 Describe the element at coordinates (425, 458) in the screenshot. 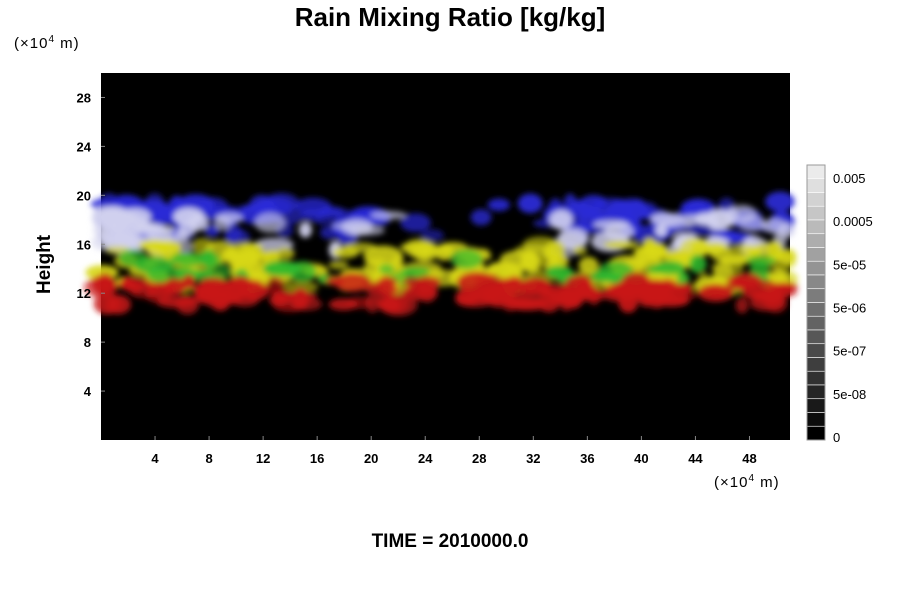

I see `x-tick-label: 24` at that location.